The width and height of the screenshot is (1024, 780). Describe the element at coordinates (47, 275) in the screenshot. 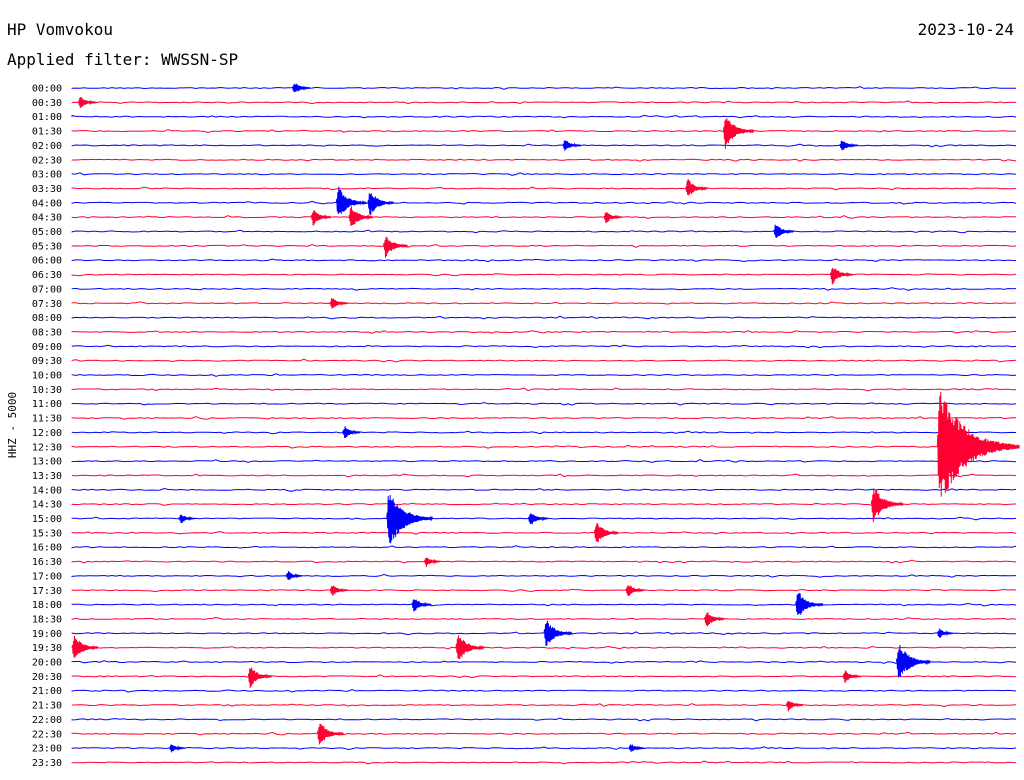

I see `row-time-label: 06:30` at that location.